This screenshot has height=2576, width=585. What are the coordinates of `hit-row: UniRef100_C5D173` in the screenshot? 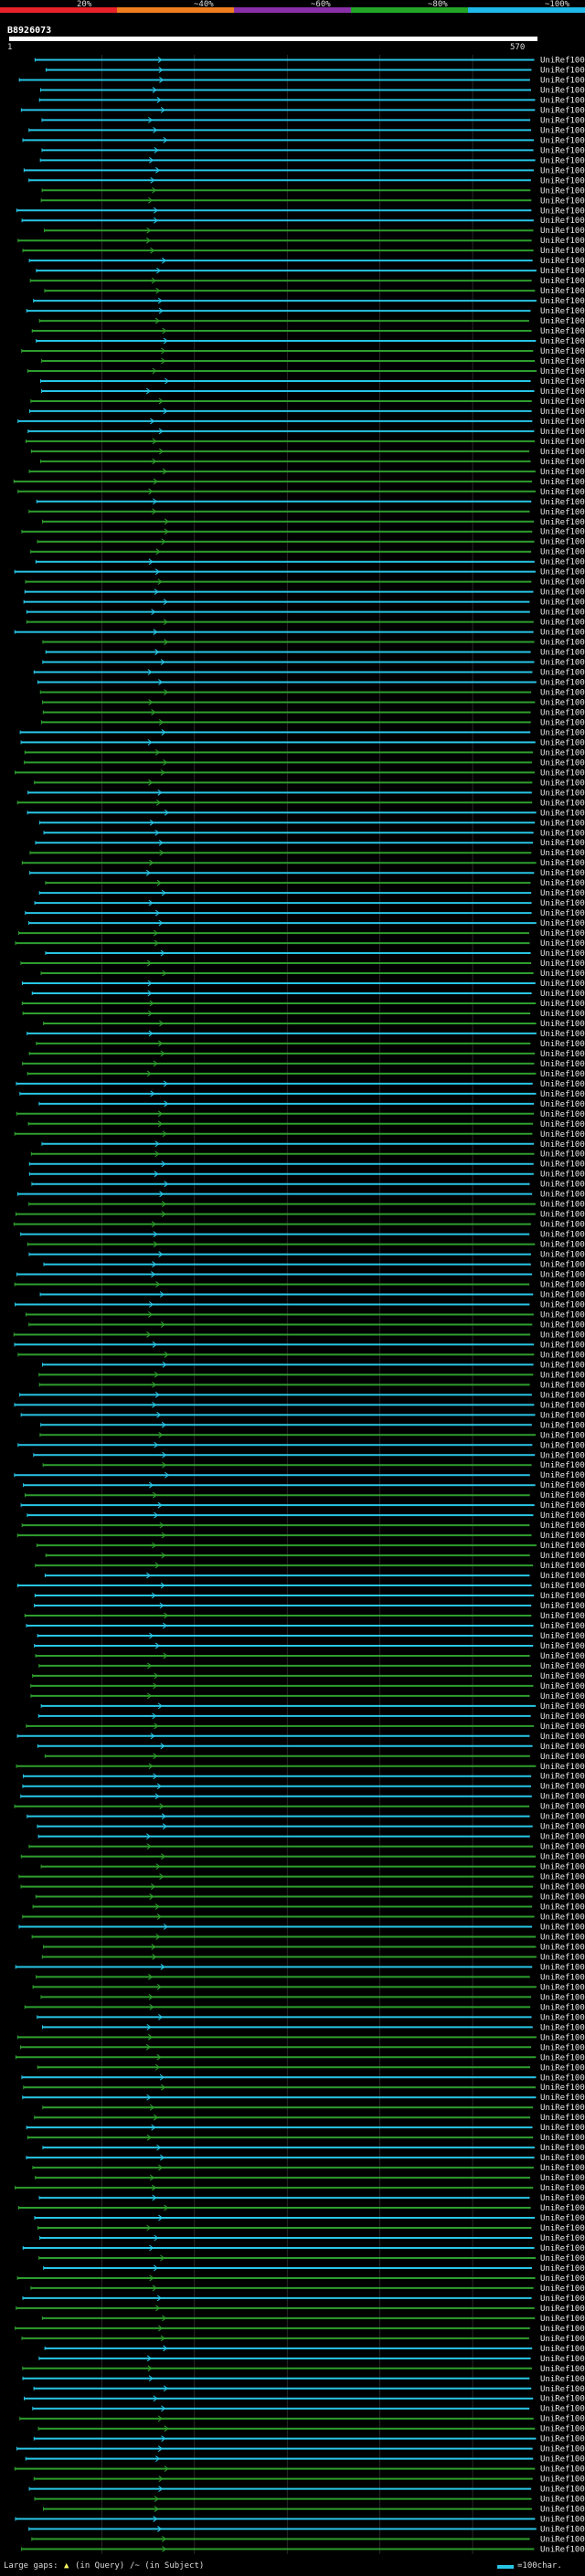 It's located at (303, 1004).